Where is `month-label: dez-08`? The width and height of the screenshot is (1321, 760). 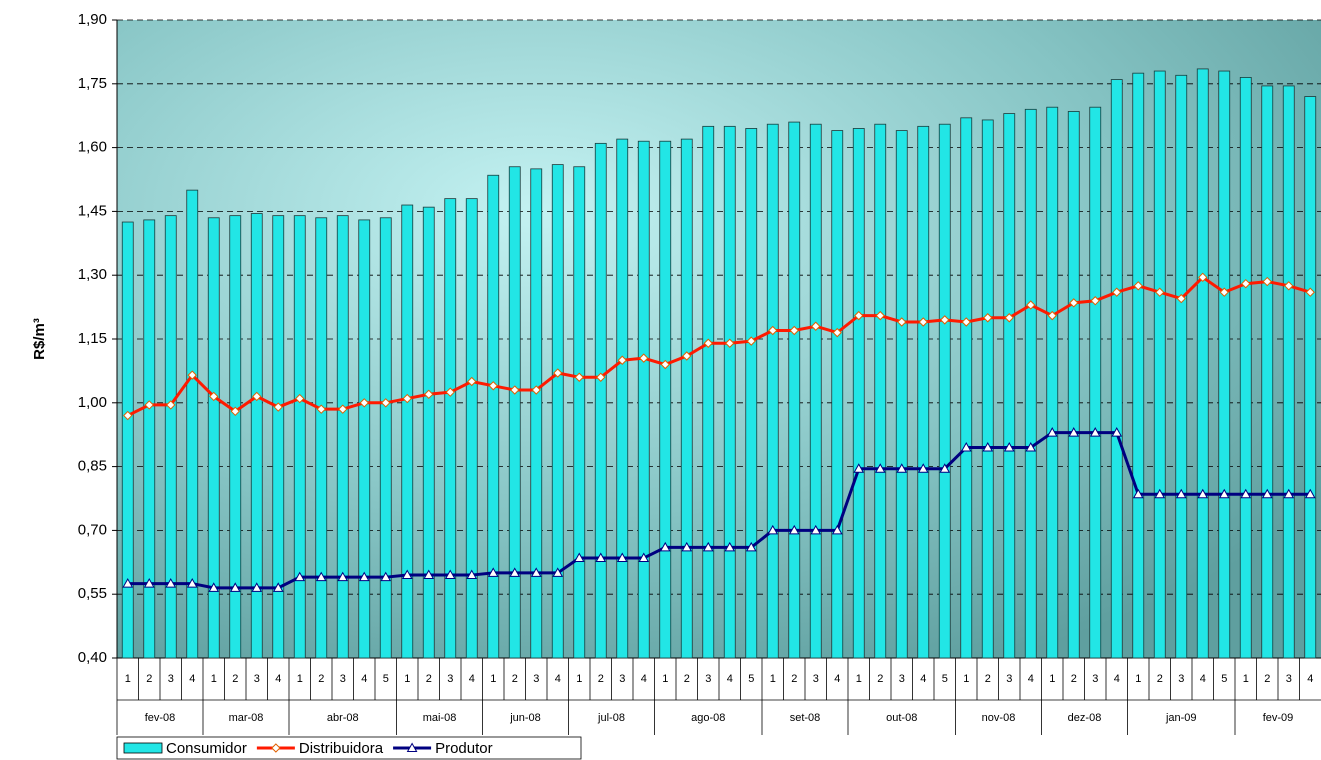
month-label: dez-08 is located at coordinates (1085, 718).